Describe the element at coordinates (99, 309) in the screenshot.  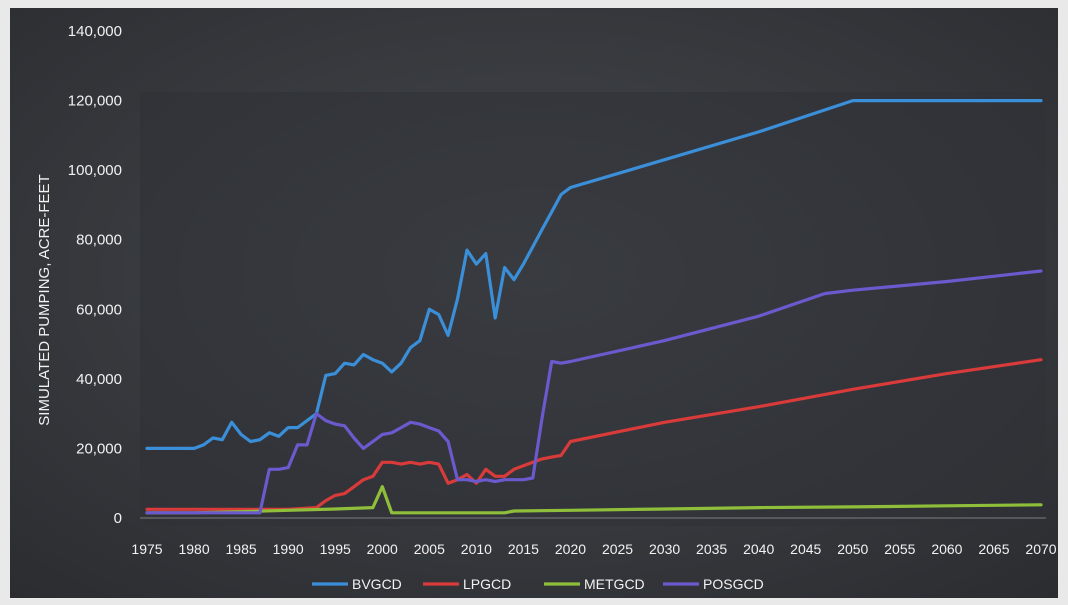
I see `y-tick-label: 60,000` at that location.